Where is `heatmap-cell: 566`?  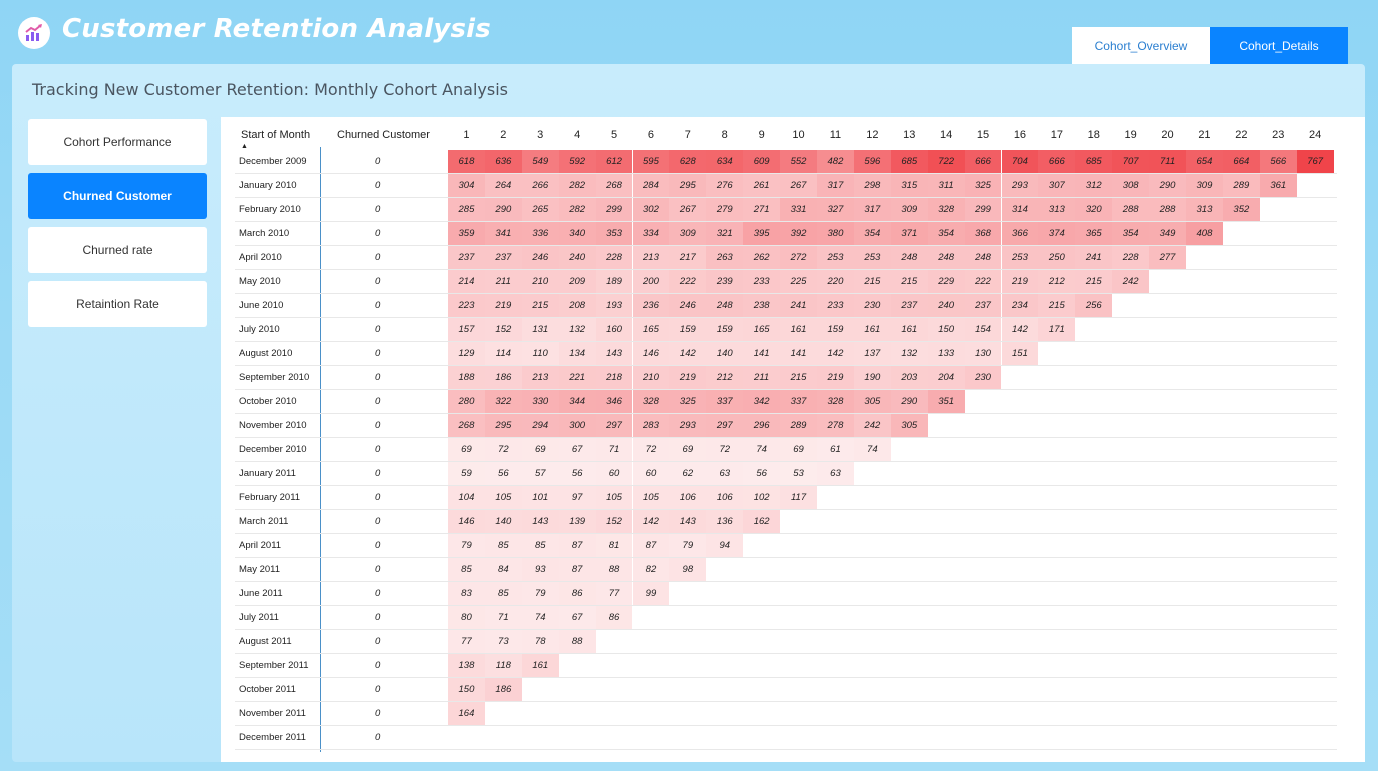 heatmap-cell: 566 is located at coordinates (1278, 161).